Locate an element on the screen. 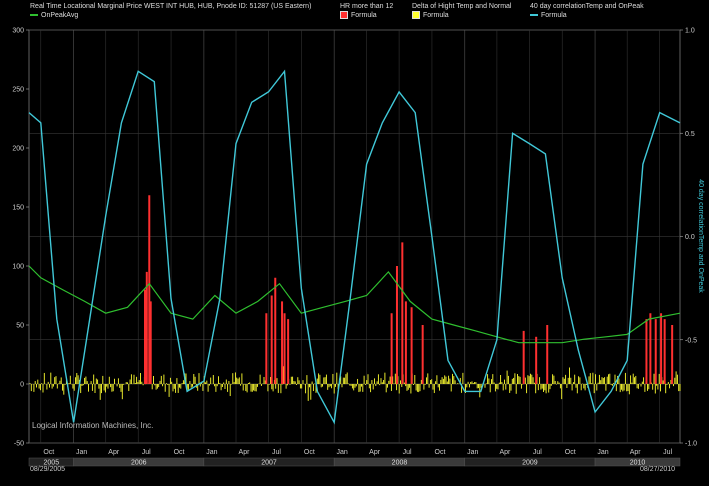 This screenshot has height=486, width=709. left-tick-label: 100 is located at coordinates (18, 267).